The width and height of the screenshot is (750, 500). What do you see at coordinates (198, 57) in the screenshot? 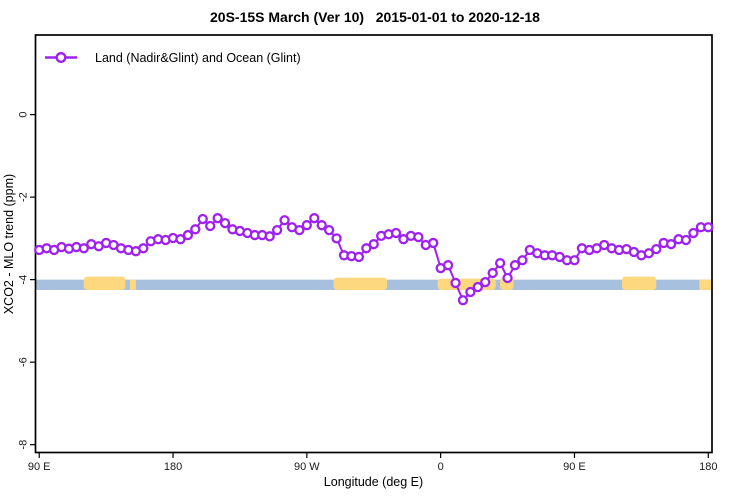
I see `legend-label: Land (Nadir&Glint) and Ocean (Glint)` at bounding box center [198, 57].